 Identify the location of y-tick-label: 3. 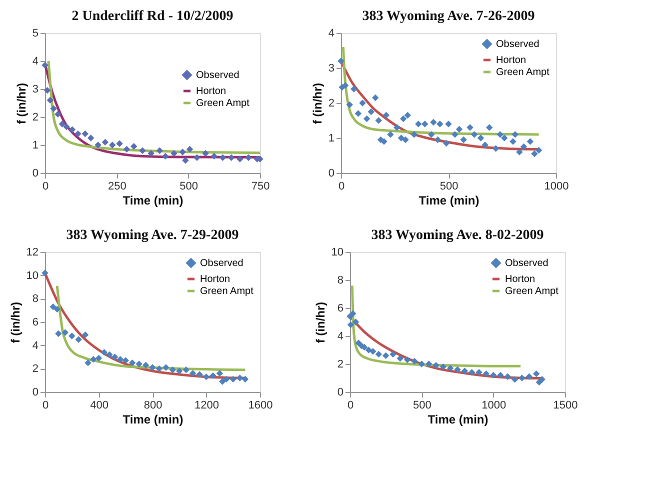
(331, 68).